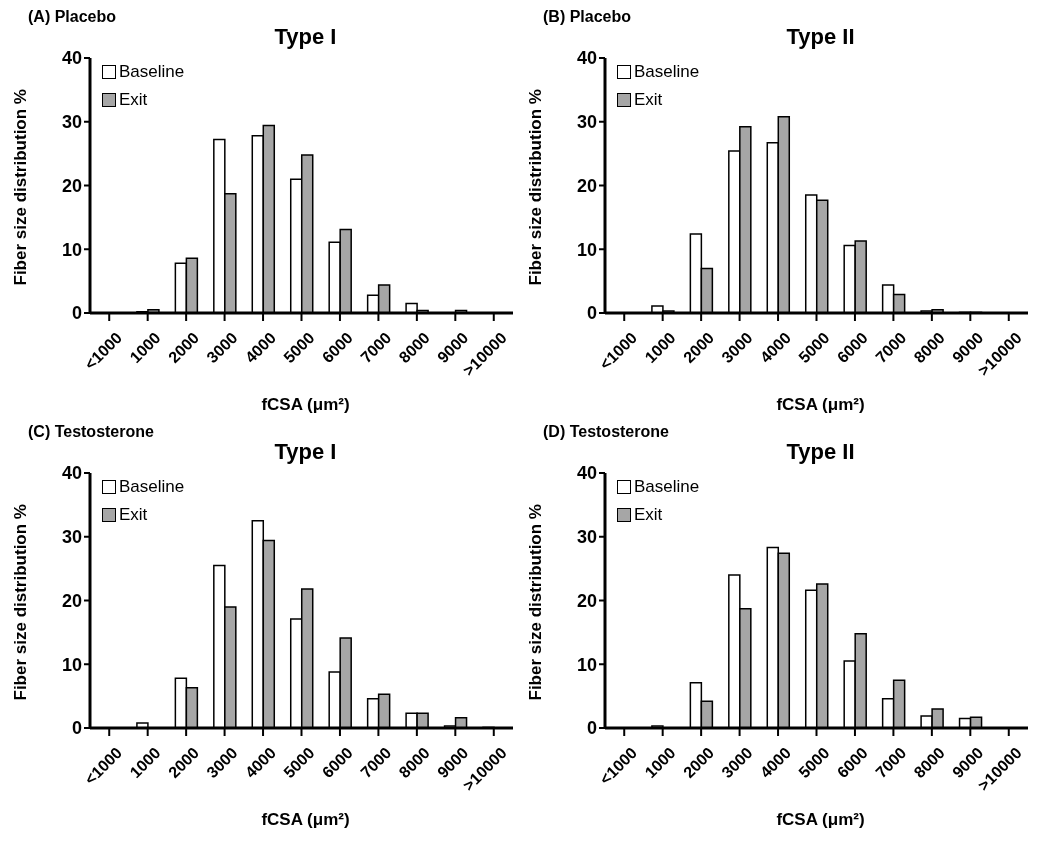  Describe the element at coordinates (606, 432) in the screenshot. I see `chart-title: (D) Testosterone` at that location.